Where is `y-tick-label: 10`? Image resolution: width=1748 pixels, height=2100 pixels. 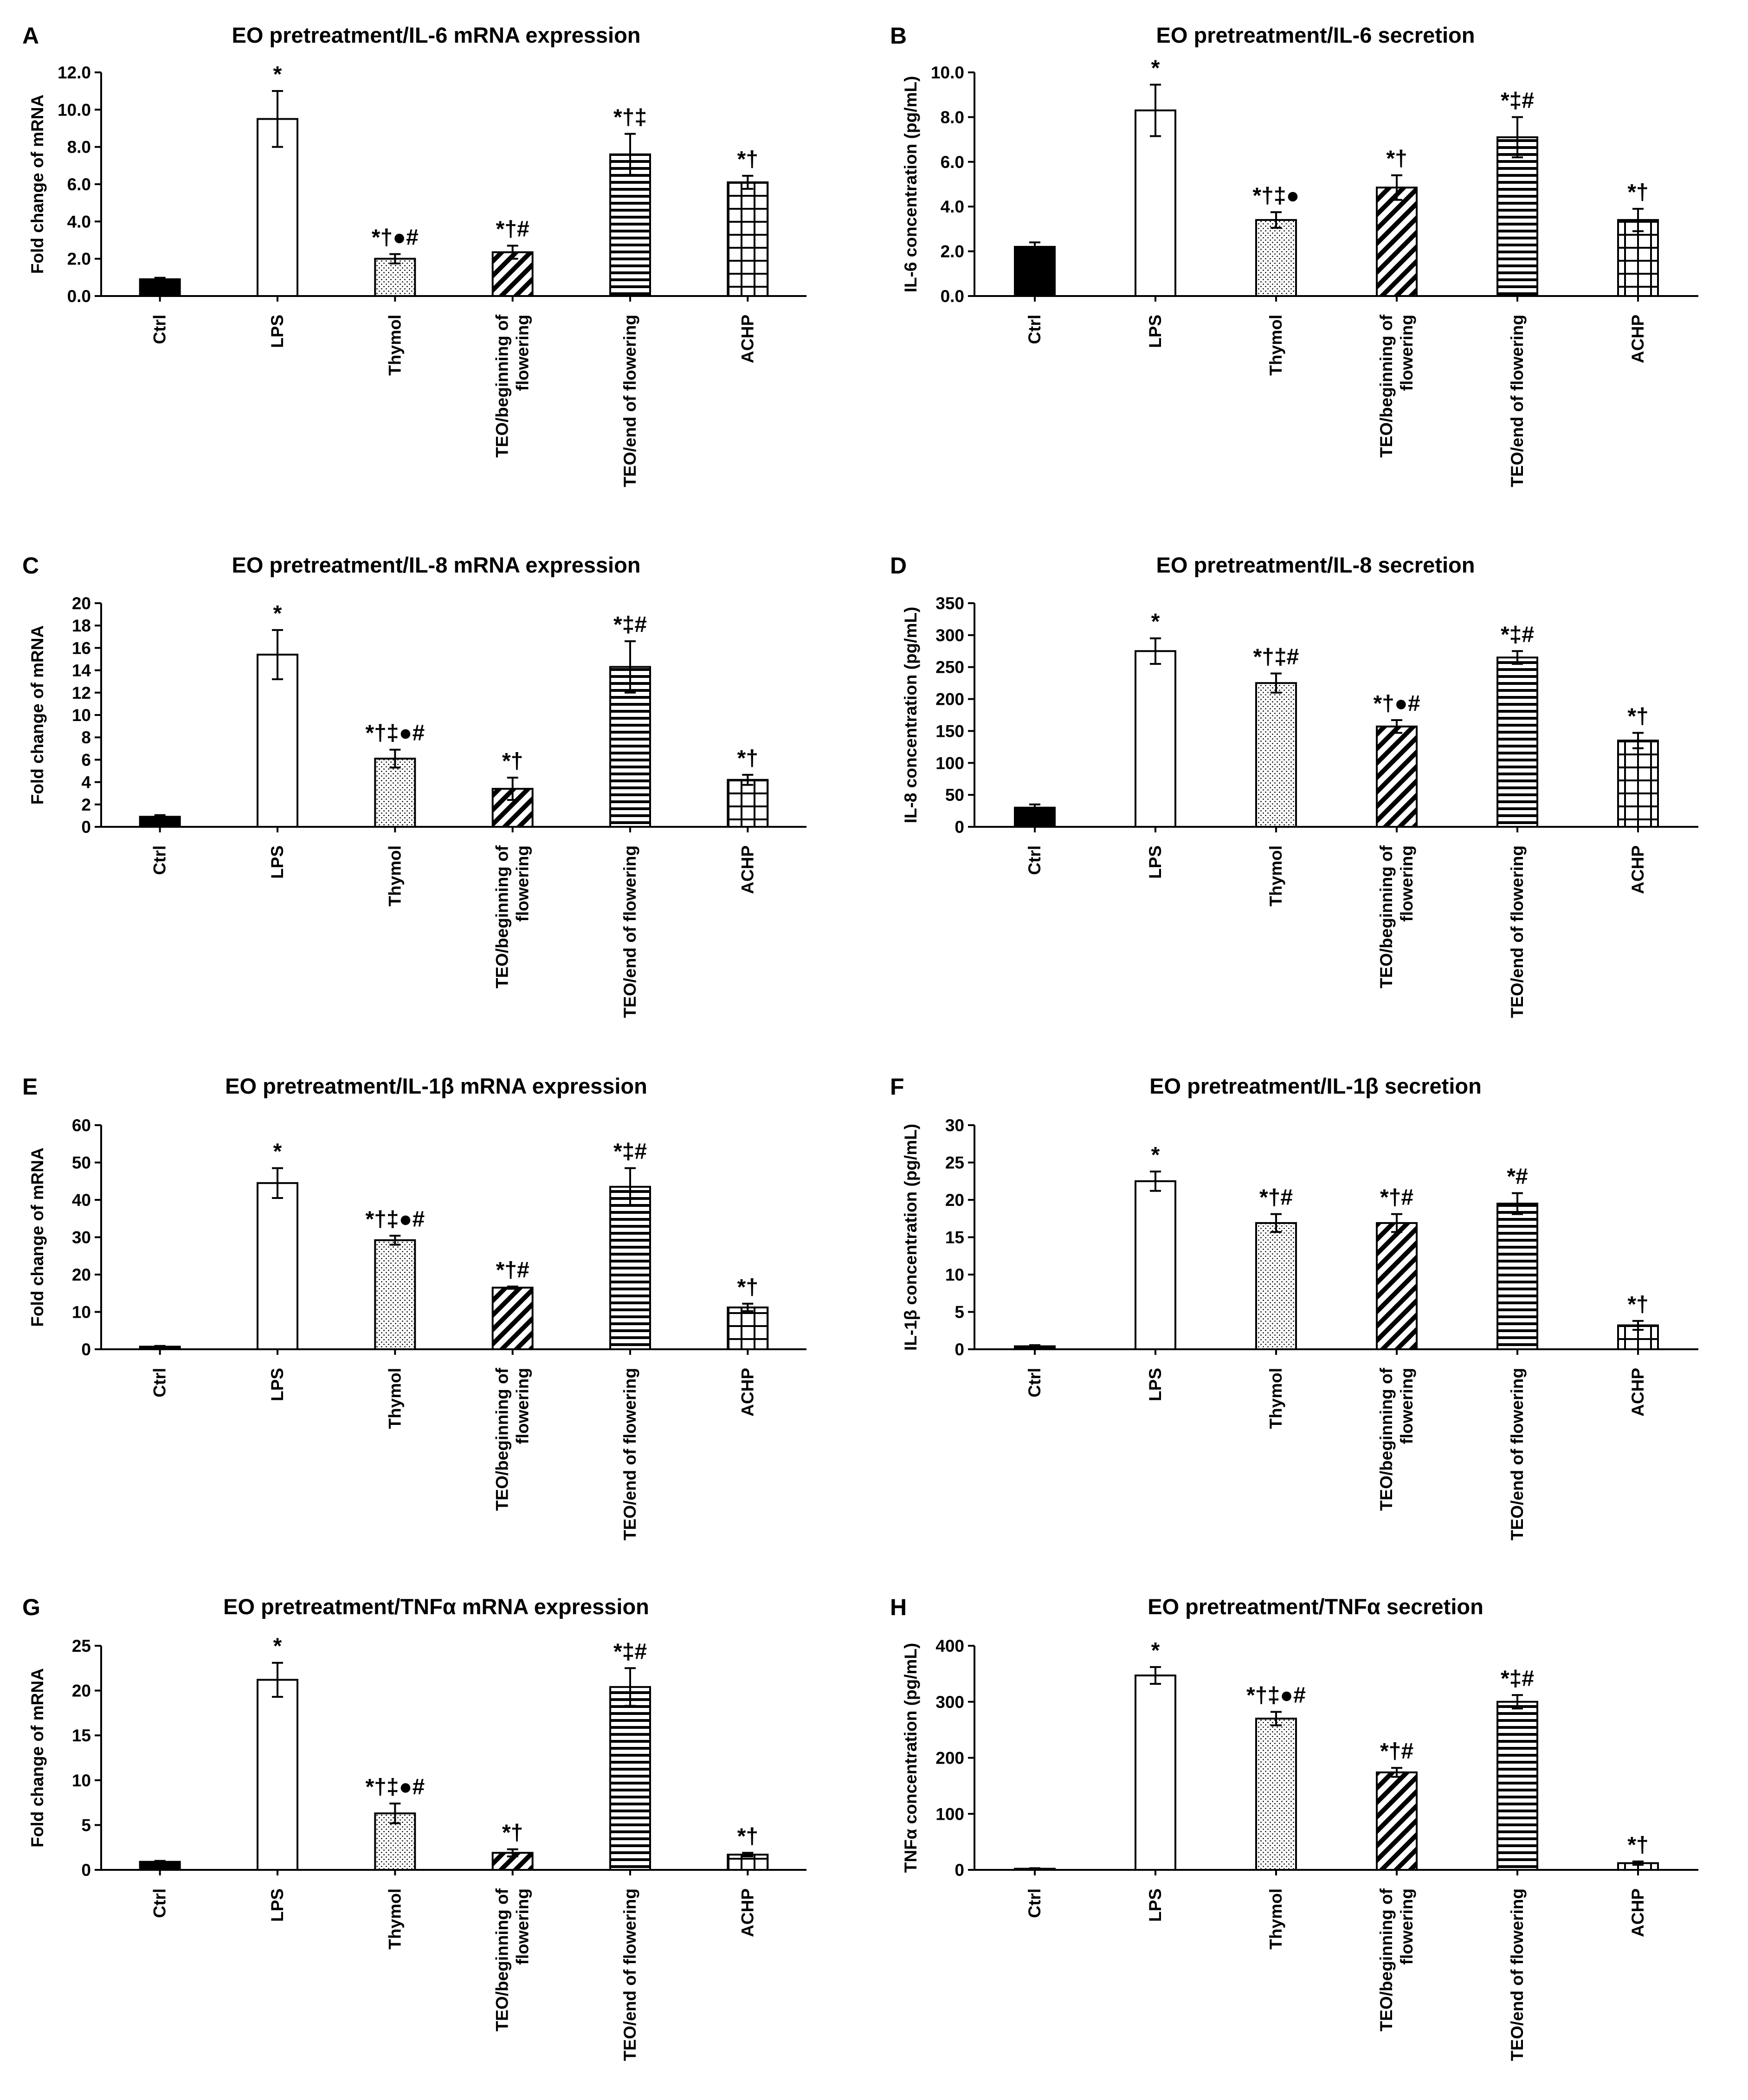
y-tick-label: 10 is located at coordinates (81, 715).